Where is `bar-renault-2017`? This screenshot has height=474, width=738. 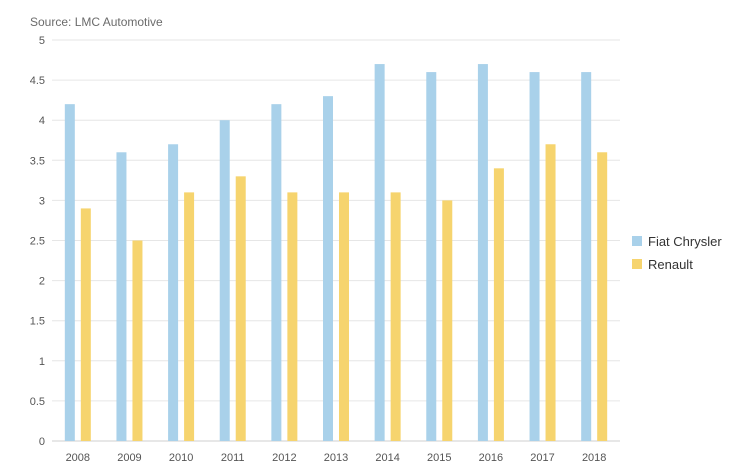
bar-renault-2017 is located at coordinates (550, 292).